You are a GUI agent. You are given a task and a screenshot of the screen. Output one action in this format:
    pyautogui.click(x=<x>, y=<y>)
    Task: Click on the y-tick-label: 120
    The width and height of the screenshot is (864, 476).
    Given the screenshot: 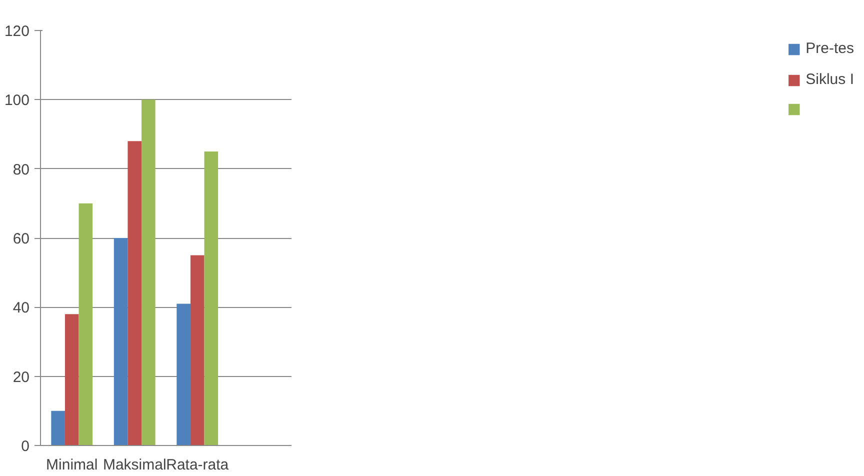 What is the action you would take?
    pyautogui.click(x=17, y=31)
    